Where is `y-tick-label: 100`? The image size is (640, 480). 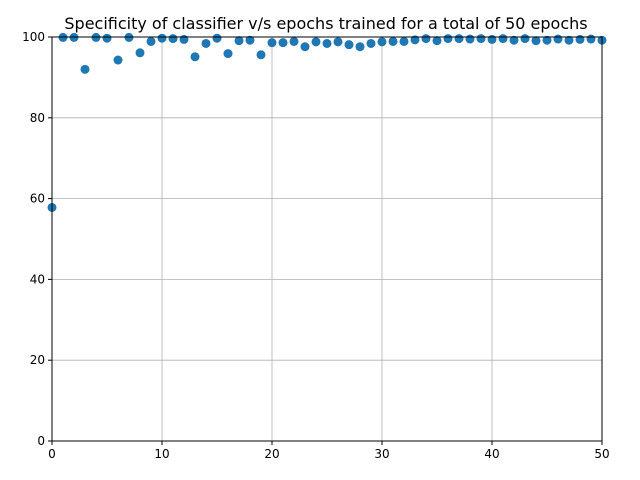 y-tick-label: 100 is located at coordinates (33, 37).